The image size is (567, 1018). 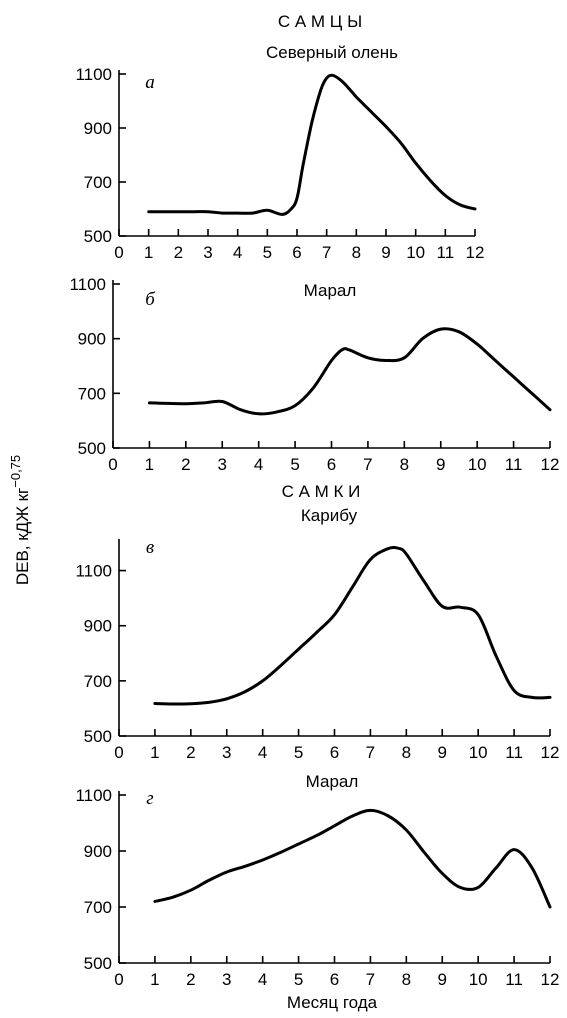 I want to click on panel-letter: в, so click(x=150, y=547).